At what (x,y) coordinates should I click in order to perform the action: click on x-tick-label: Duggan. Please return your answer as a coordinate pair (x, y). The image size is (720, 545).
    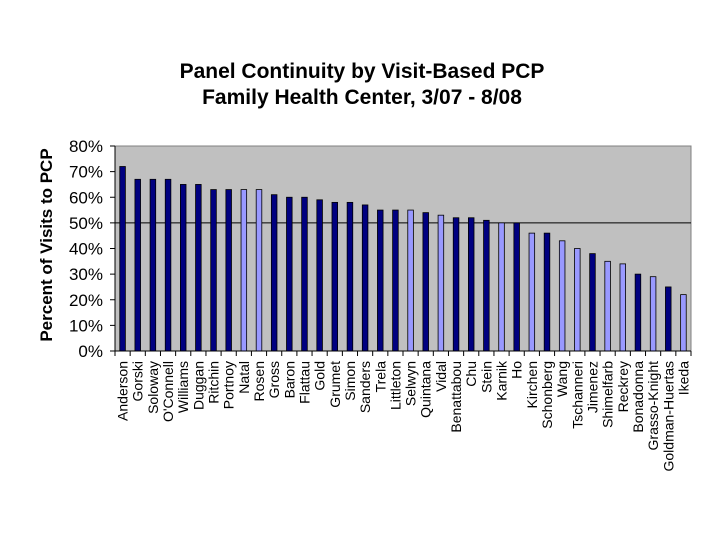
    Looking at the image, I should click on (198, 385).